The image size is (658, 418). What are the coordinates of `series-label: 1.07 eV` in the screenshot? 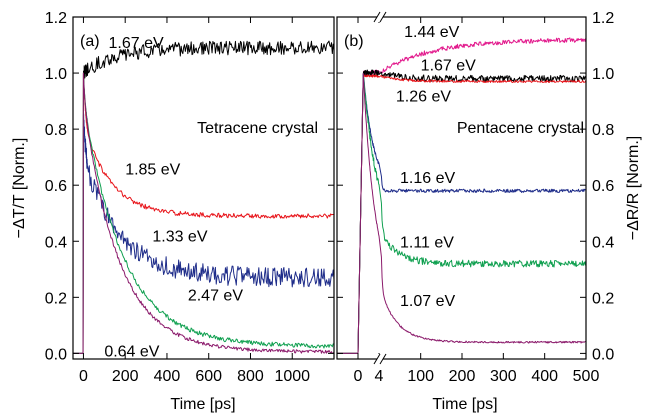 It's located at (427, 301).